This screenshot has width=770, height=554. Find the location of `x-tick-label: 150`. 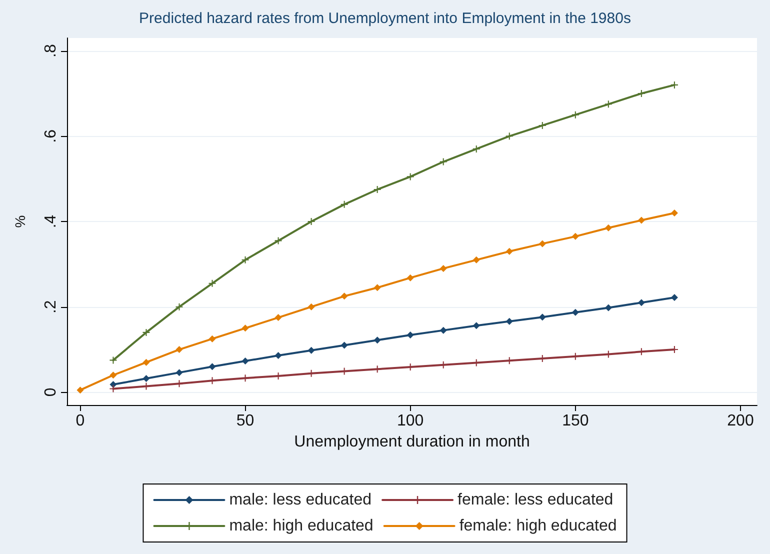

x-tick-label: 150 is located at coordinates (575, 421).